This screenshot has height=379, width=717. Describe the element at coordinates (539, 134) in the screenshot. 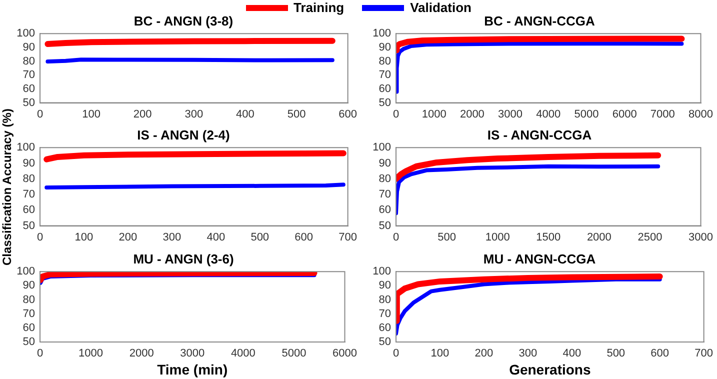

I see `chart-title: IS - ANGN-CCGA` at that location.